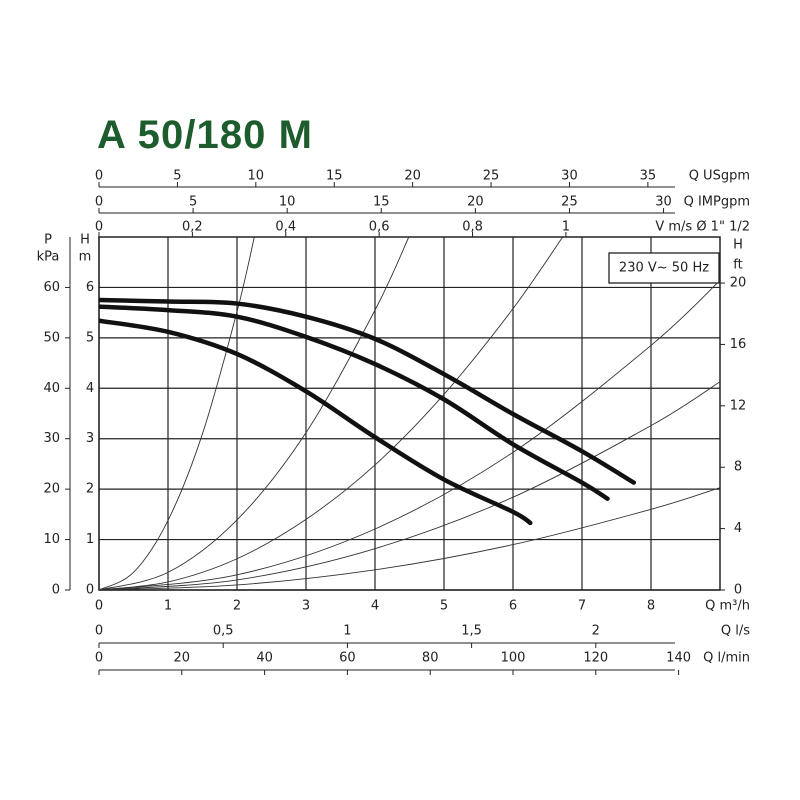  Describe the element at coordinates (85, 240) in the screenshot. I see `y-axis-label: H` at that location.